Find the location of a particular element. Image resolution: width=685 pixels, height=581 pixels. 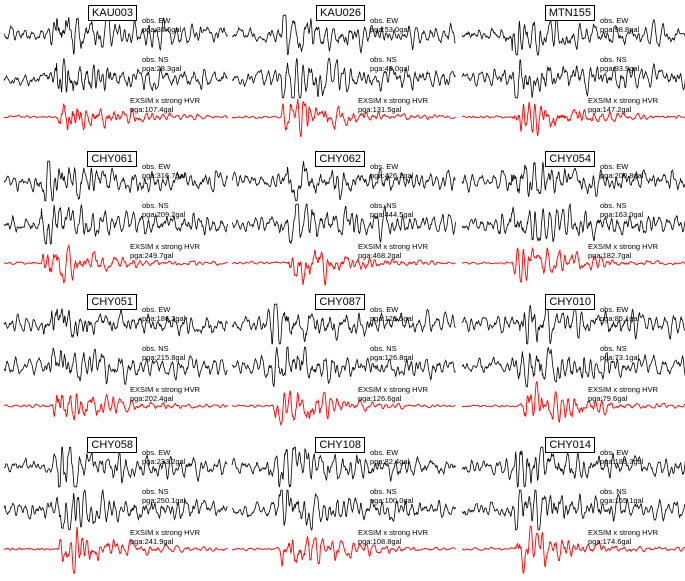

trace-label: obs. EW pga:185.3gal is located at coordinates (621, 457).